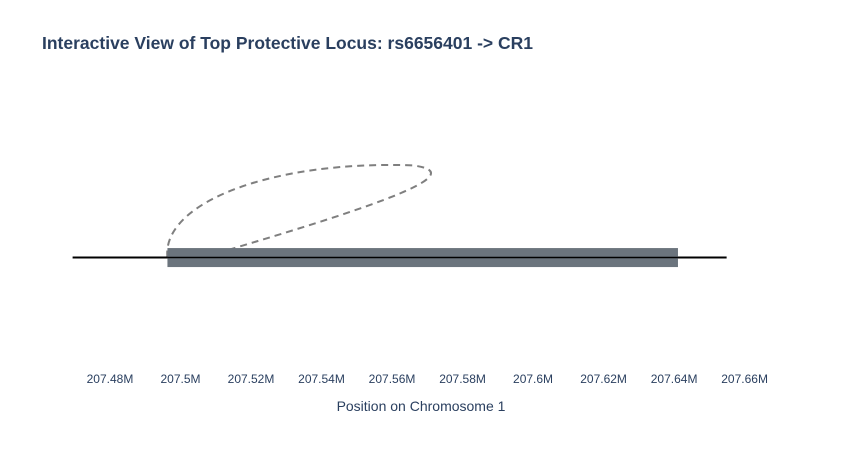 The height and width of the screenshot is (450, 843). What do you see at coordinates (251, 379) in the screenshot?
I see `x-tick-label: 207.52M` at bounding box center [251, 379].